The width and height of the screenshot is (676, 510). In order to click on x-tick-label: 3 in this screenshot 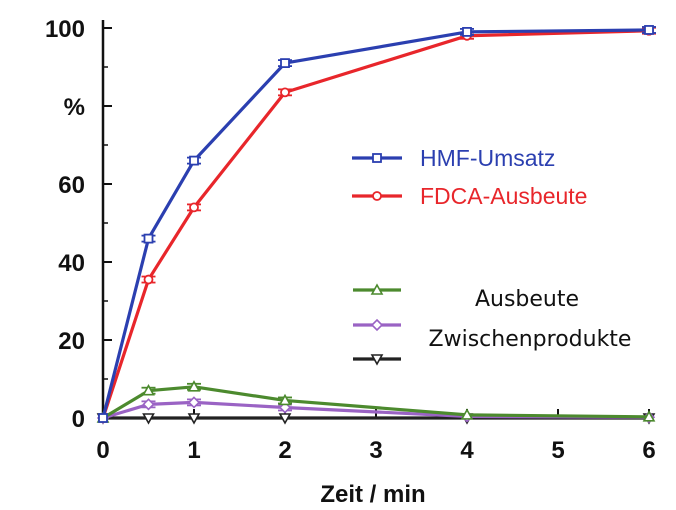, I will do `click(375, 450)`.